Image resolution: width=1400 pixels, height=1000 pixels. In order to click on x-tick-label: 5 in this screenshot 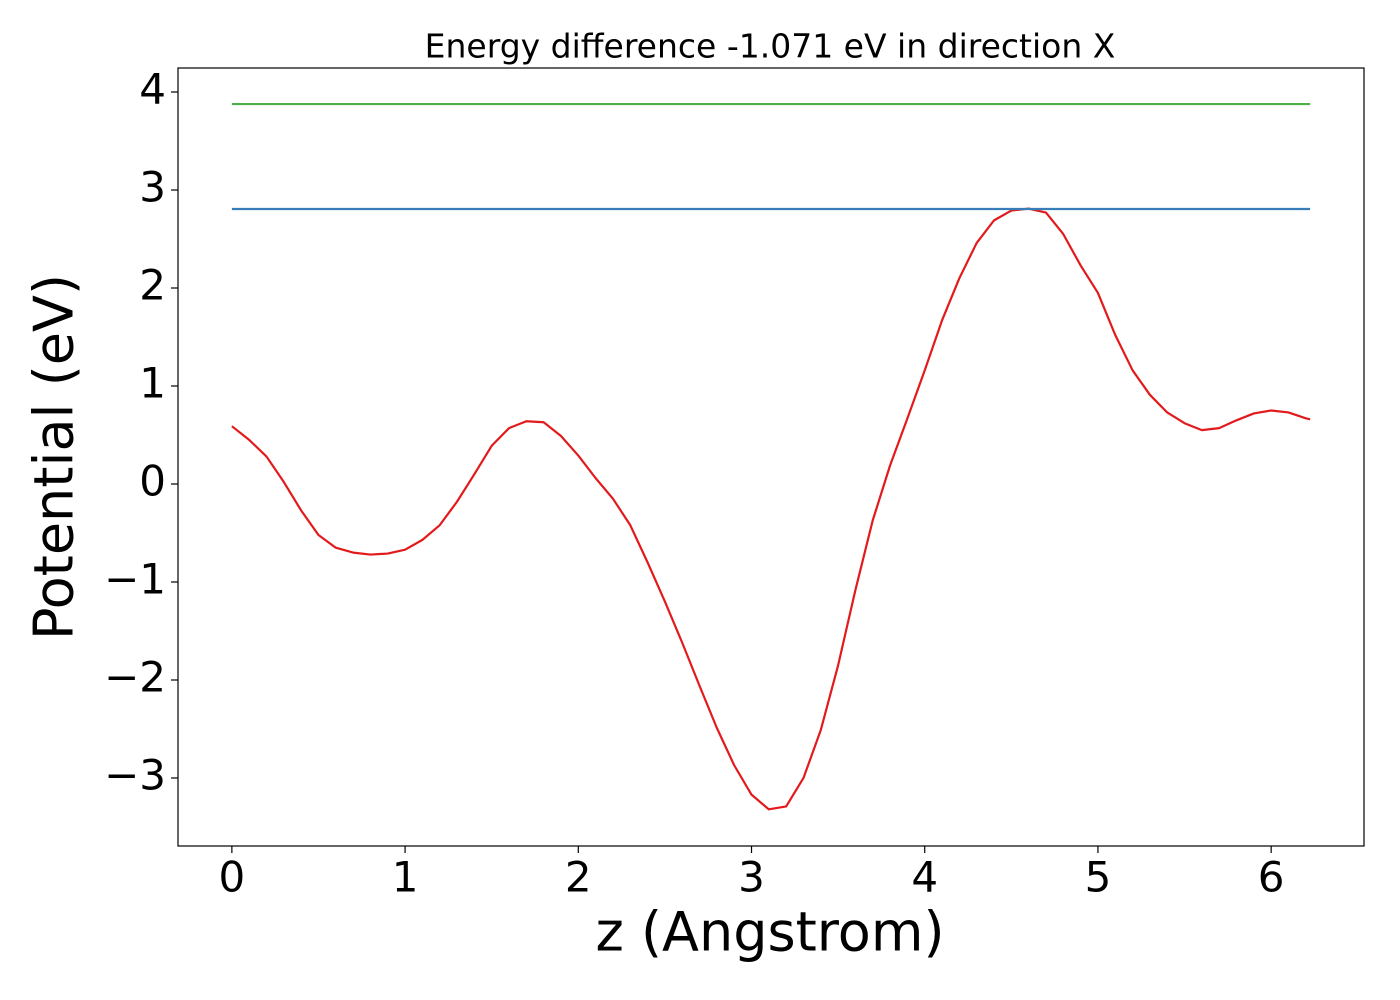, I will do `click(1098, 877)`.